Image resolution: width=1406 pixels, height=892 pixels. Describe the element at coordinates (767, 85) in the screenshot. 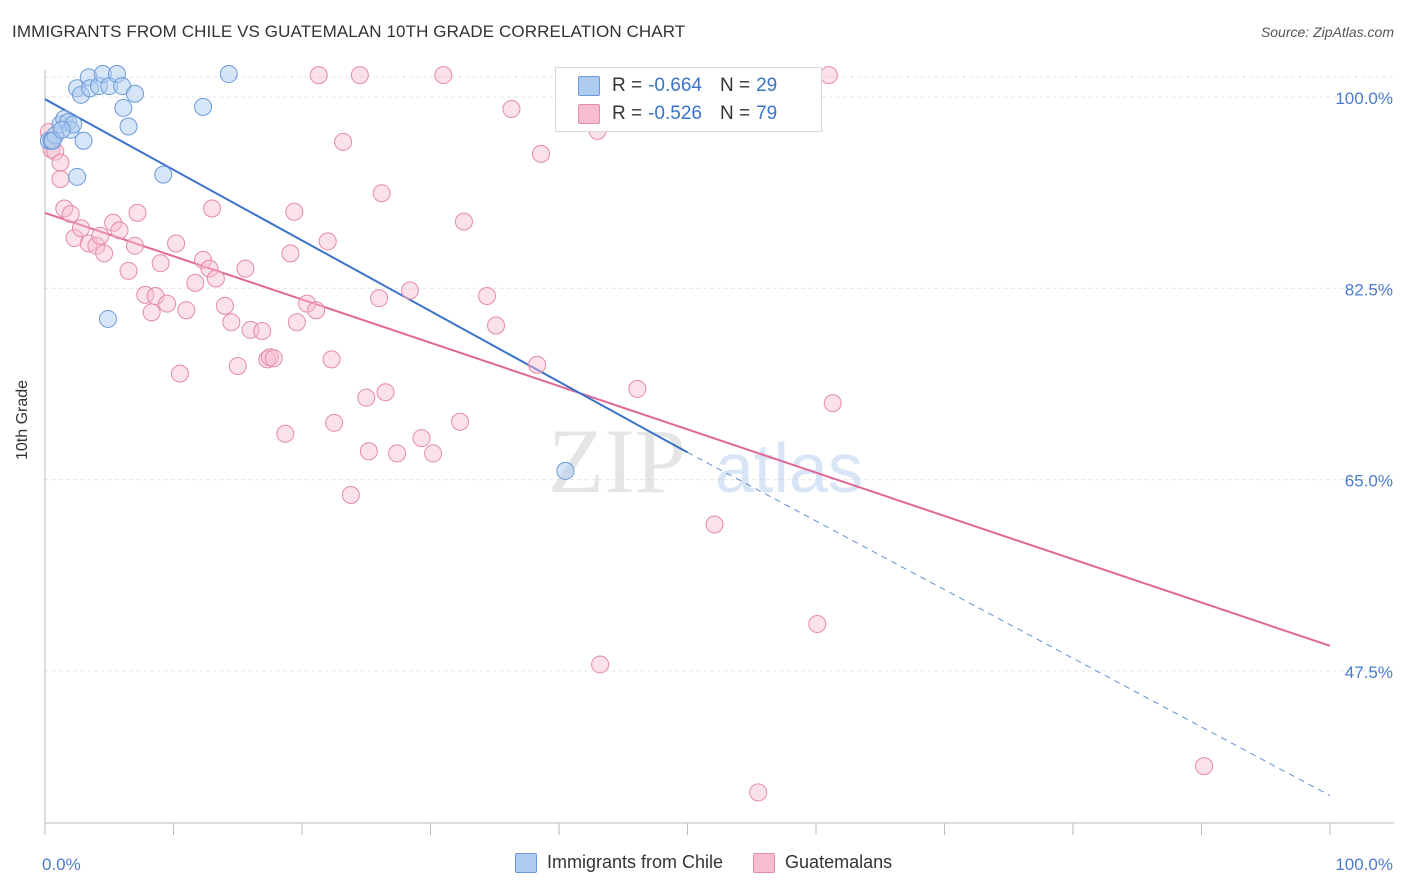

I see `legend-n-value: 29` at that location.